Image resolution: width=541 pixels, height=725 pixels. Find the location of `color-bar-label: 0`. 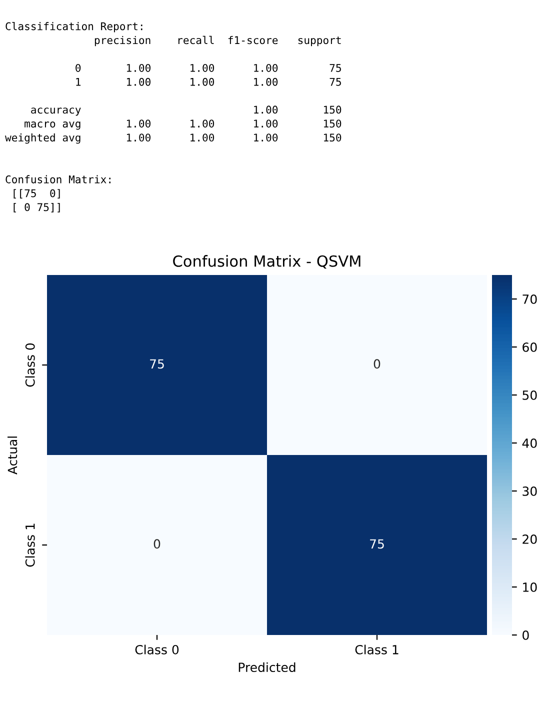

color-bar-label: 0 is located at coordinates (525, 635).